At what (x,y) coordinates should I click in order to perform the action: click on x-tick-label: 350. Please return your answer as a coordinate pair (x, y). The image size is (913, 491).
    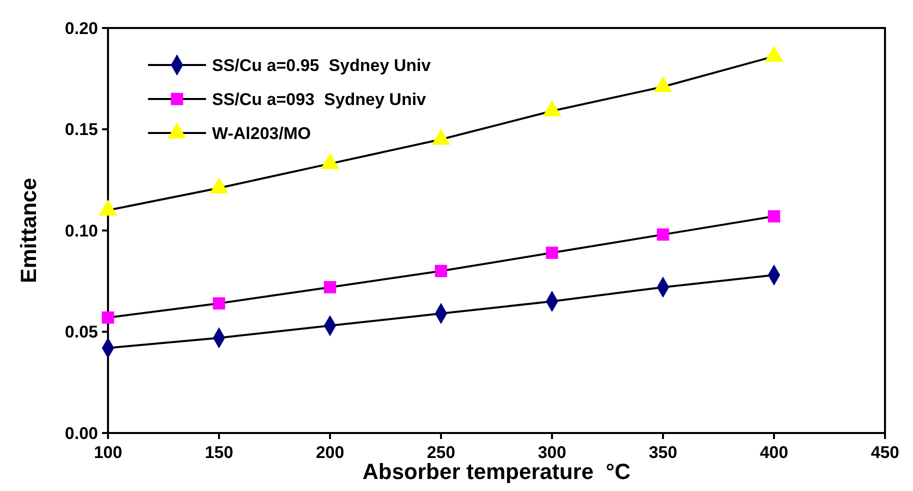
    Looking at the image, I should click on (663, 452).